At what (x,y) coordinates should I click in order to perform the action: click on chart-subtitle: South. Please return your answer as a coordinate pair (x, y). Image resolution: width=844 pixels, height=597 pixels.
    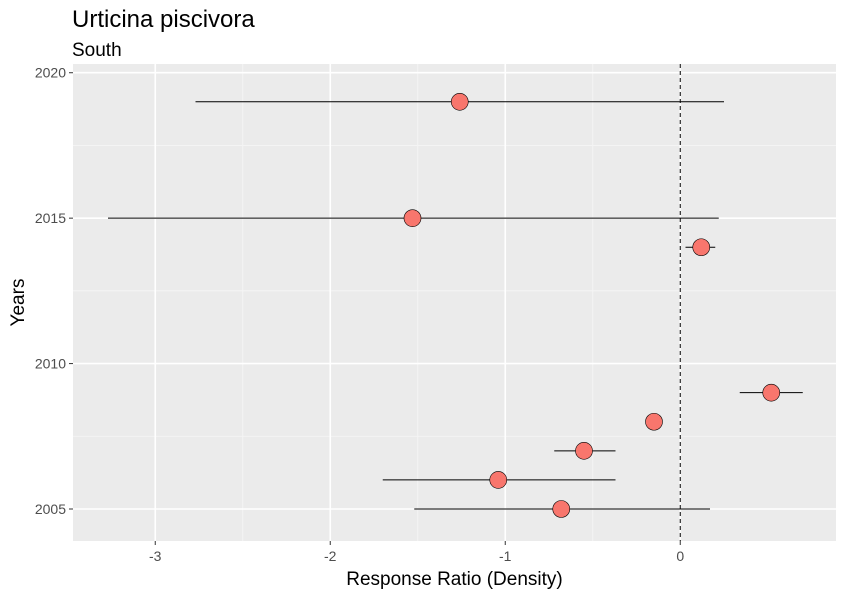
    Looking at the image, I should click on (97, 50).